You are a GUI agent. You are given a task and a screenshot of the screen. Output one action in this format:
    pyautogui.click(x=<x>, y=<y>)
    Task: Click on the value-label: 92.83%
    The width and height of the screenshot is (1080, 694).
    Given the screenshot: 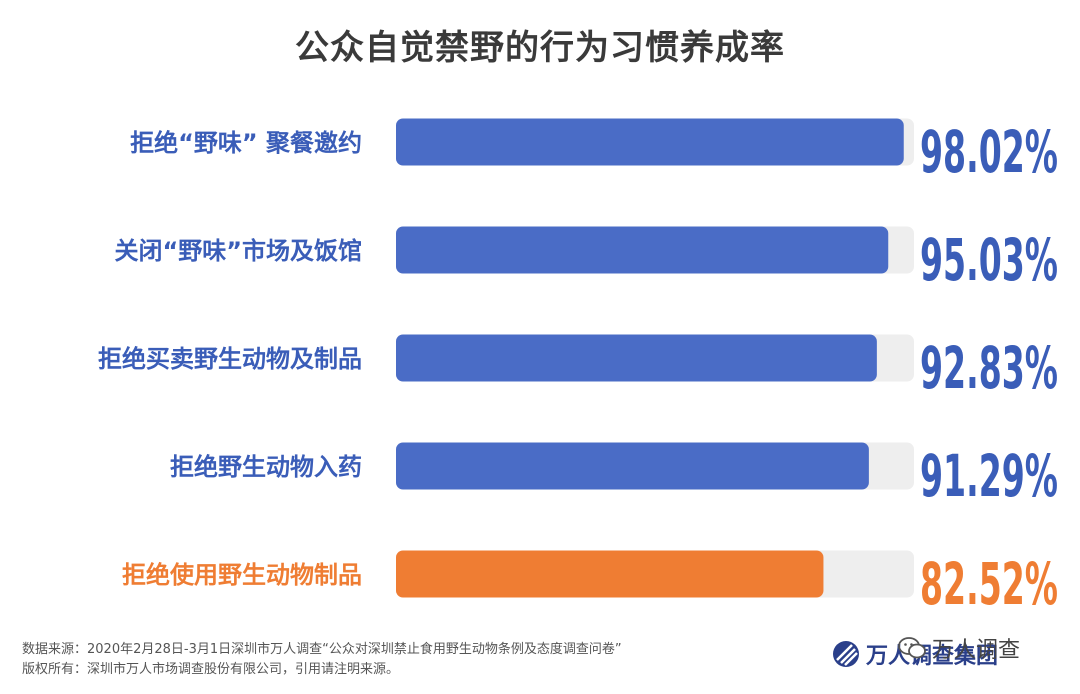 What is the action you would take?
    pyautogui.click(x=989, y=368)
    